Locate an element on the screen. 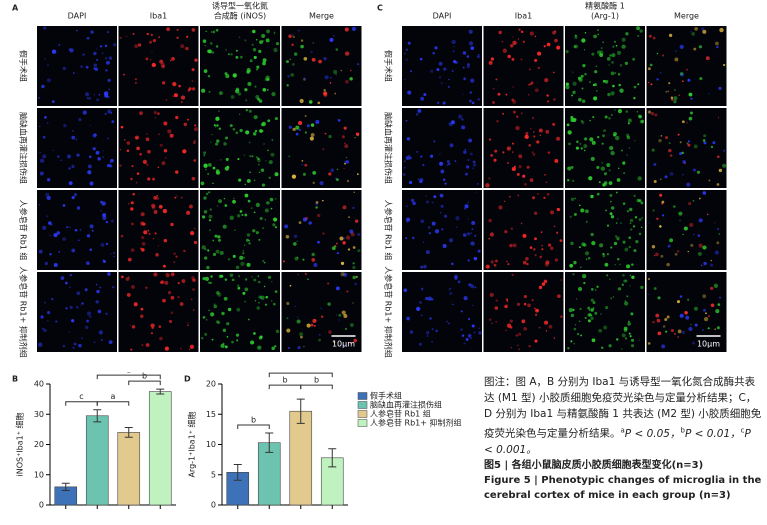 The height and width of the screenshot is (525, 767). y-tick-label: 5 is located at coordinates (213, 474).